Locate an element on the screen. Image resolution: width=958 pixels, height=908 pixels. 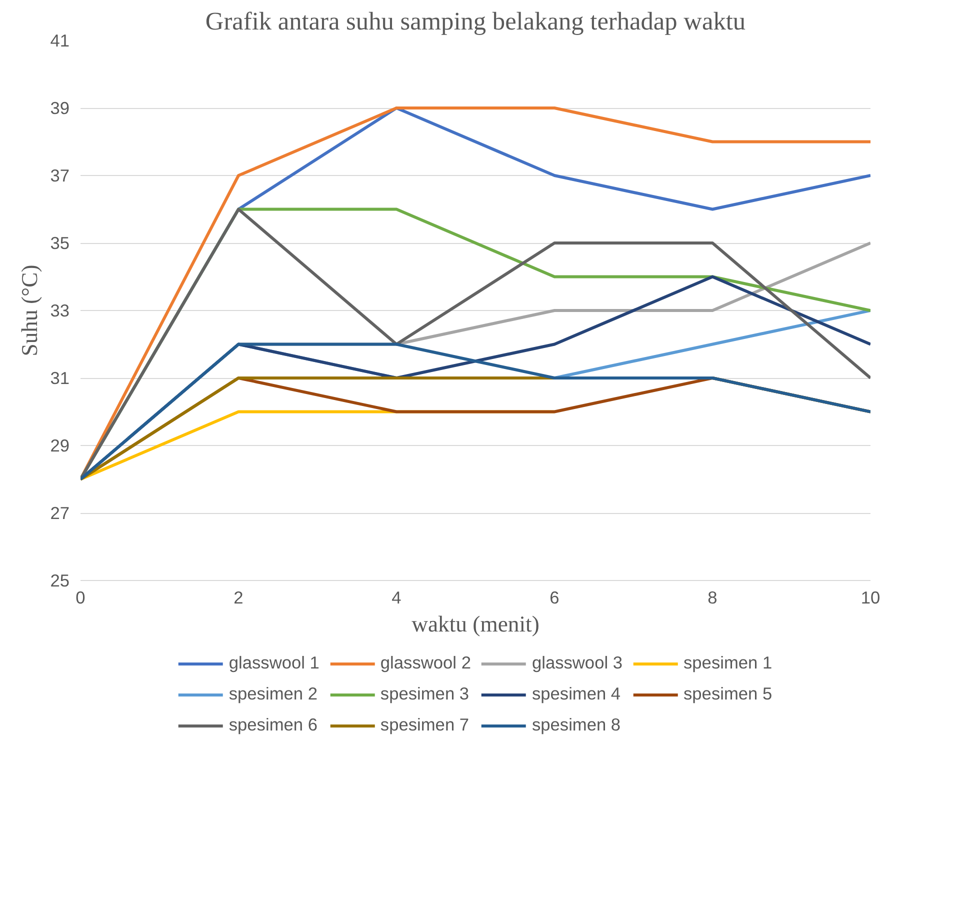
legend-label: spesimen 3 is located at coordinates (425, 694).